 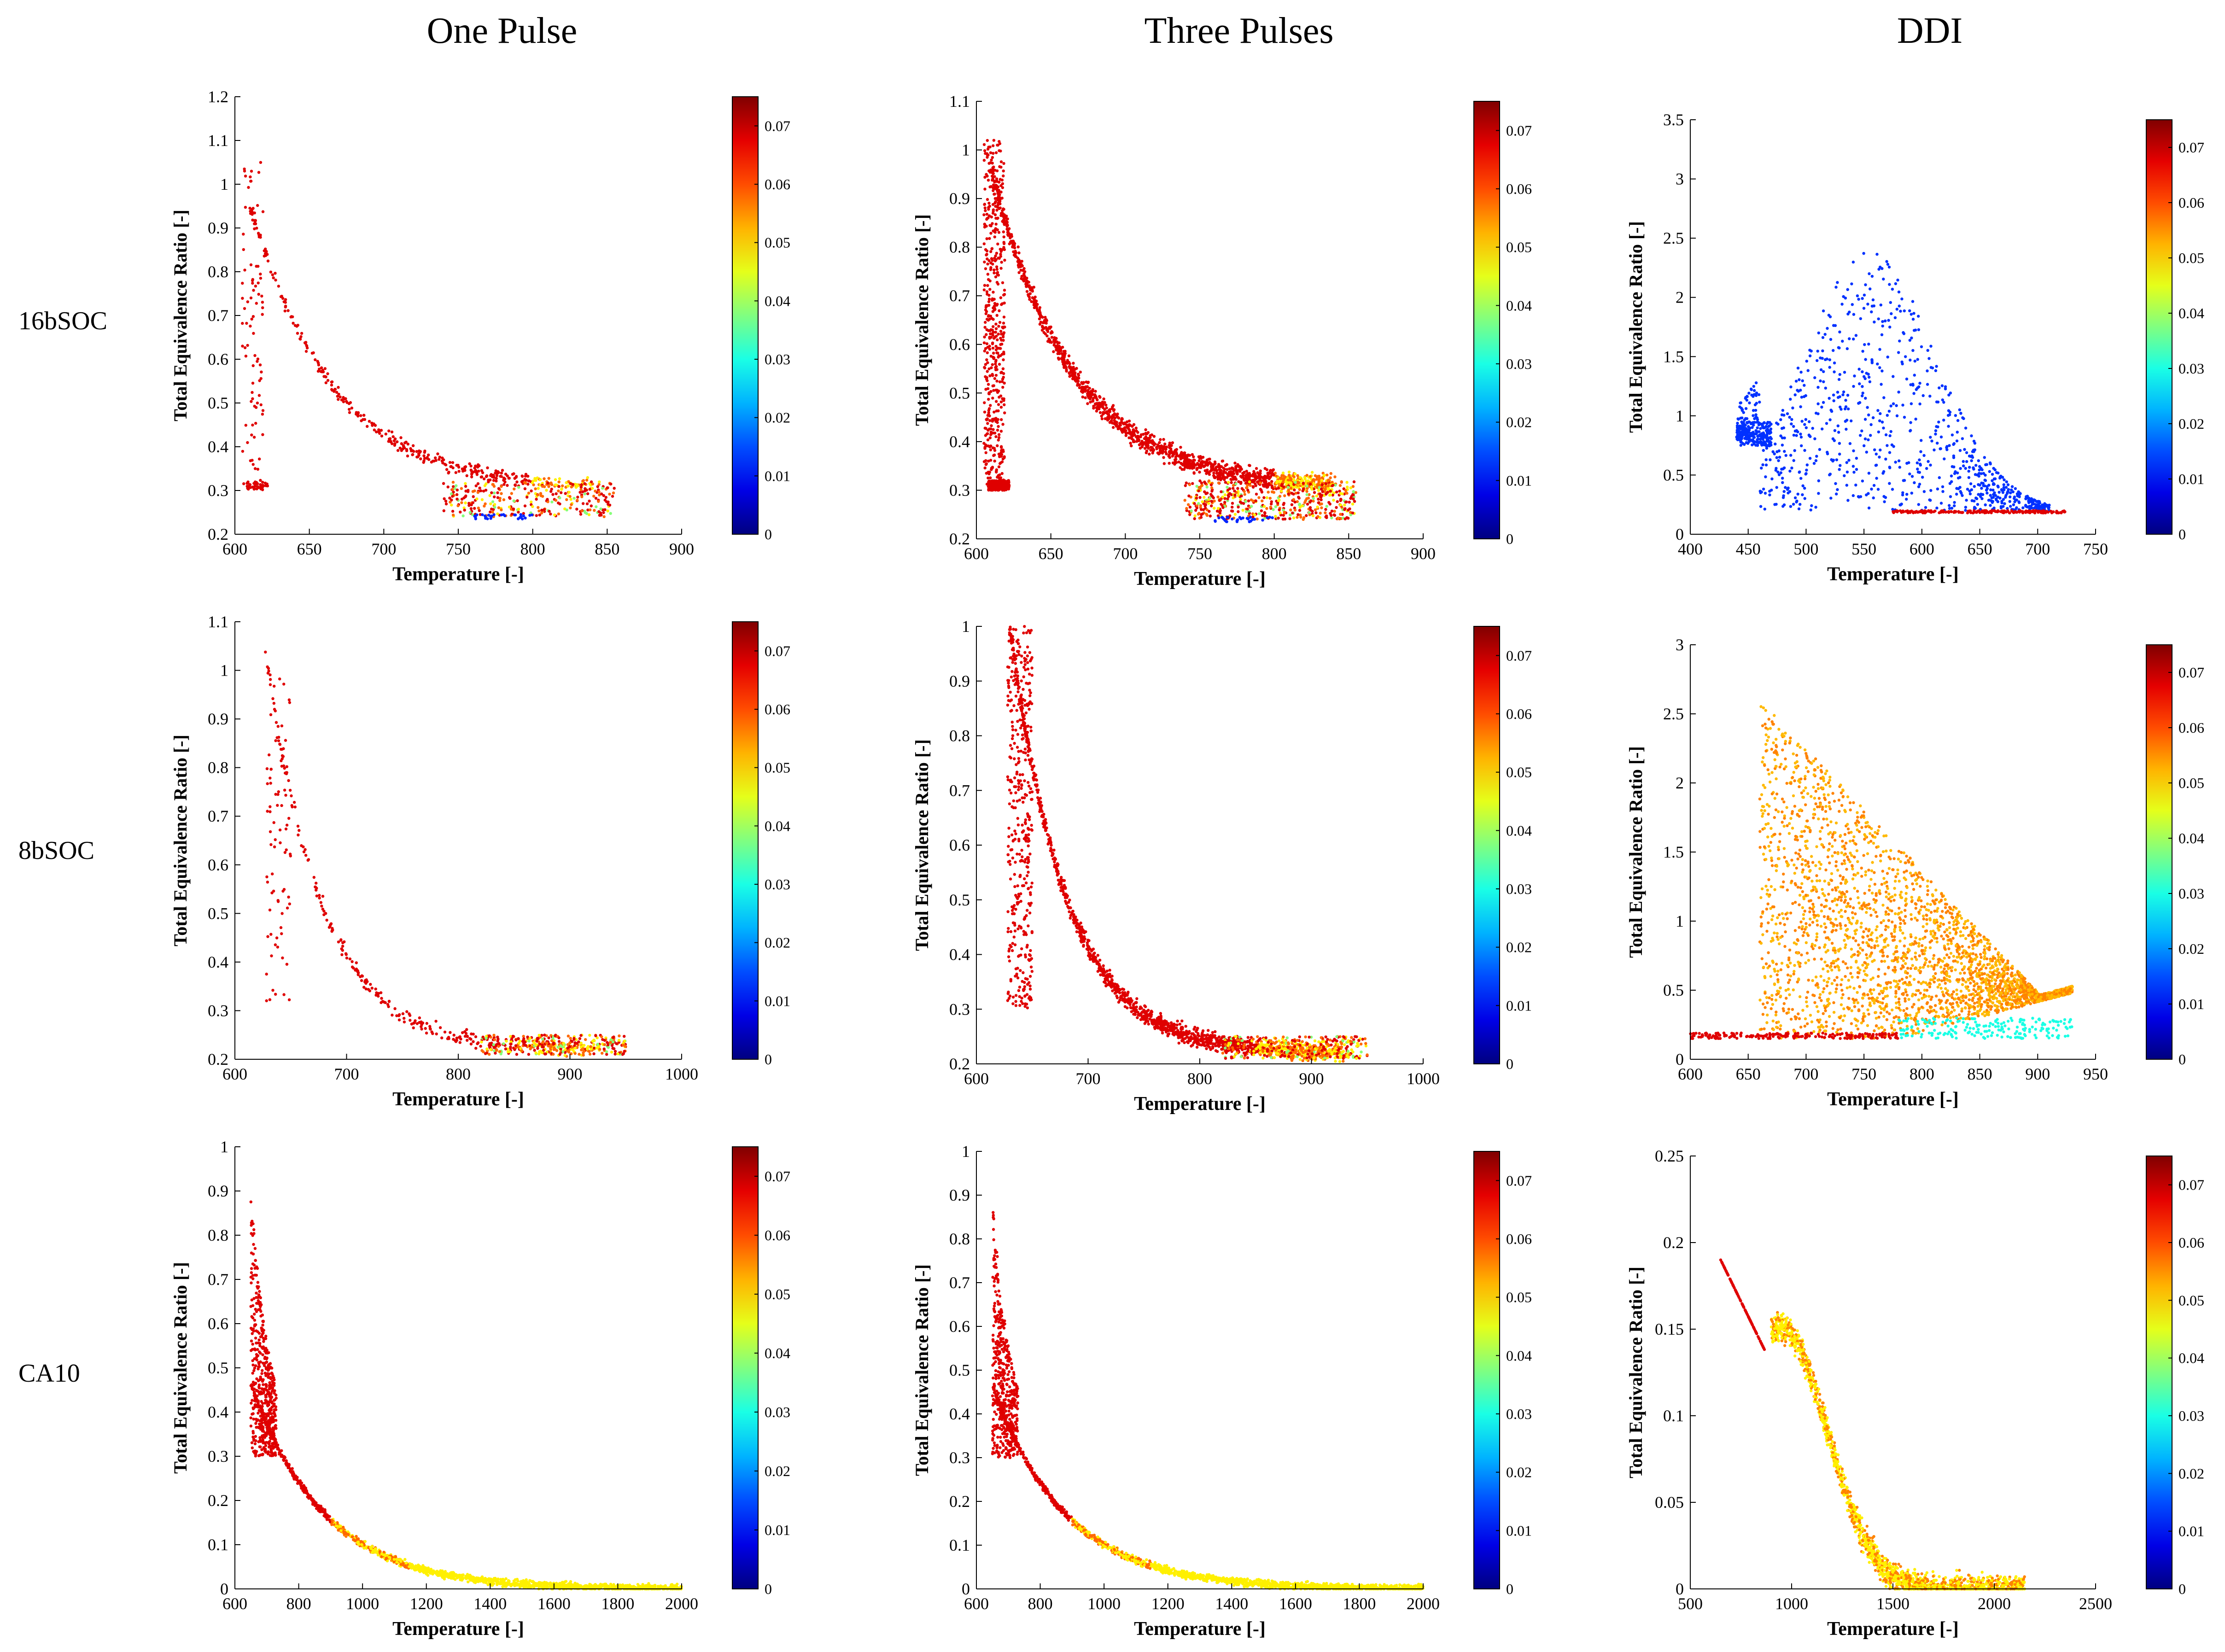 What do you see at coordinates (1200, 579) in the screenshot?
I see `x-axis-label: Temperature [-]` at bounding box center [1200, 579].